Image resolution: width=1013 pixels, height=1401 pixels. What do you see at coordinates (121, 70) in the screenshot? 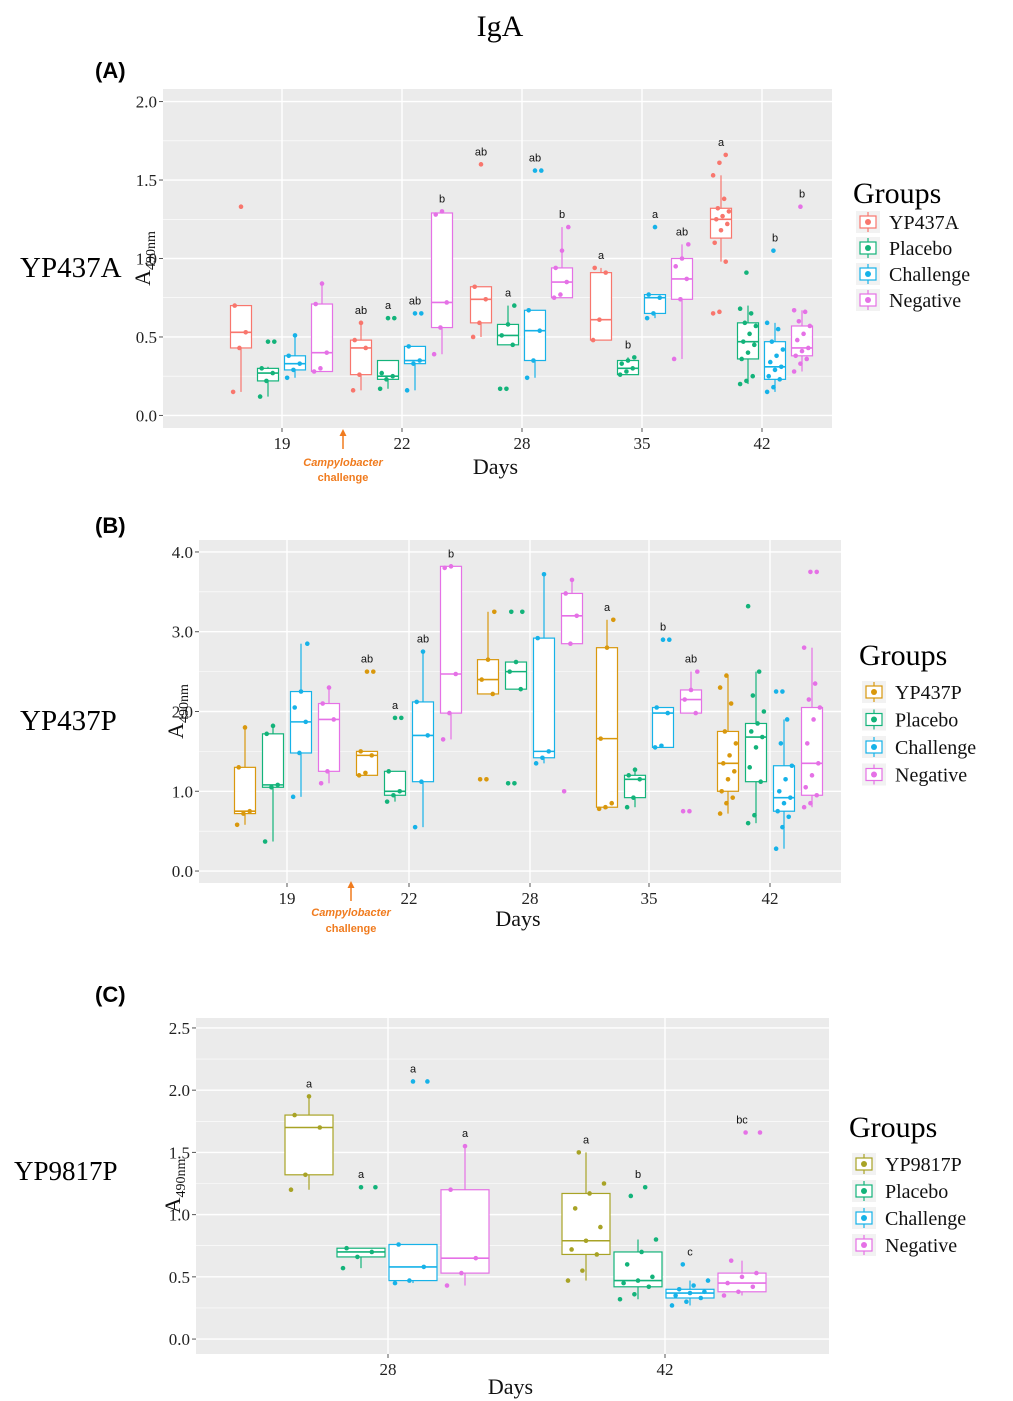
I see `panel-label-paren-close: )` at bounding box center [121, 70].